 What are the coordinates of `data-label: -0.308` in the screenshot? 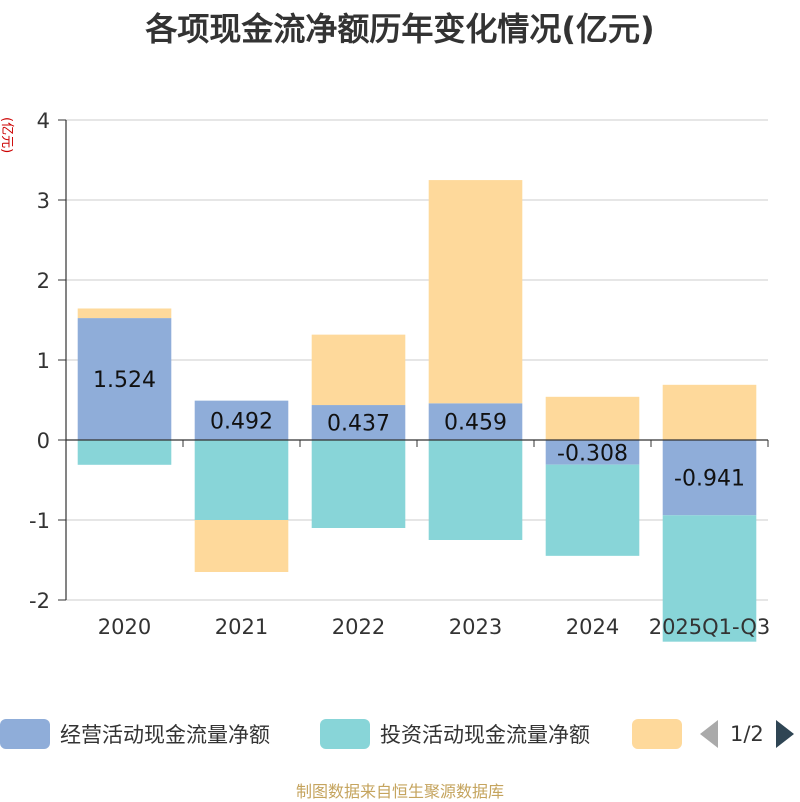 It's located at (592, 453).